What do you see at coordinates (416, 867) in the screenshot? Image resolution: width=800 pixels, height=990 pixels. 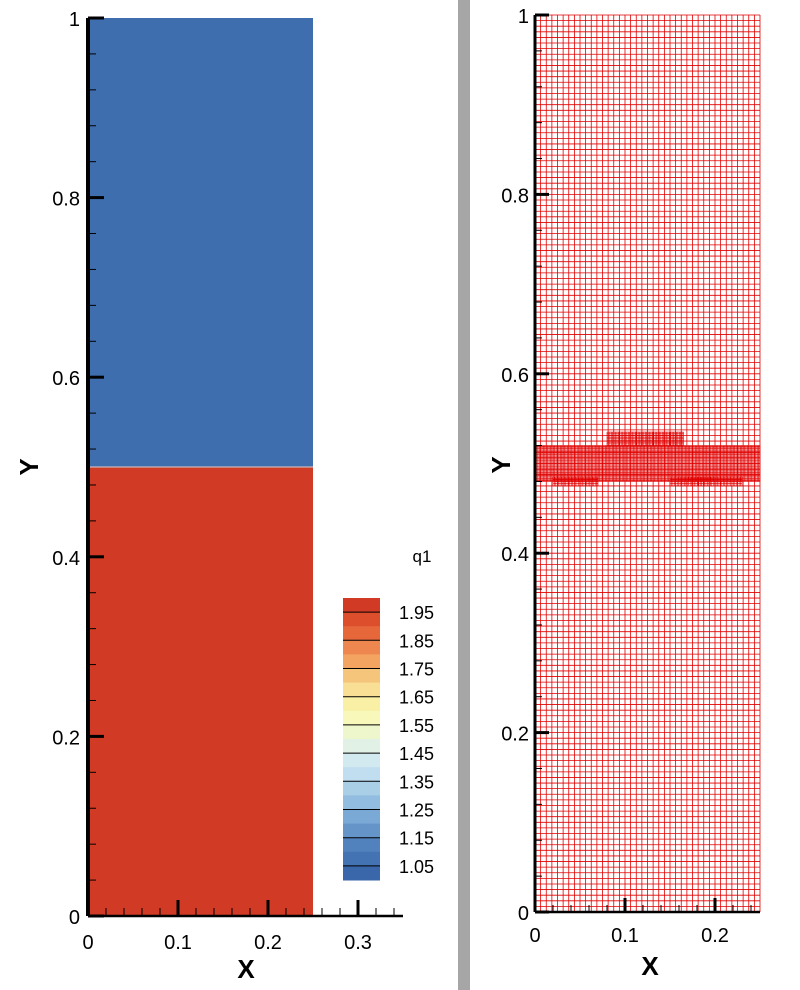 I see `legend-label-9: 1.05` at bounding box center [416, 867].